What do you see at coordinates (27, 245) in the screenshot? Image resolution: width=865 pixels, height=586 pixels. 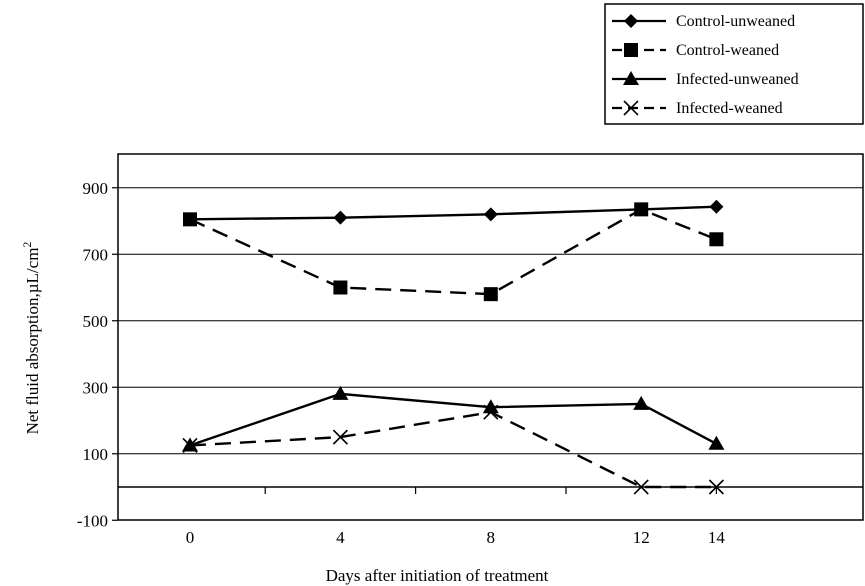 I see `y-axis-title-superscript: 2` at bounding box center [27, 245].